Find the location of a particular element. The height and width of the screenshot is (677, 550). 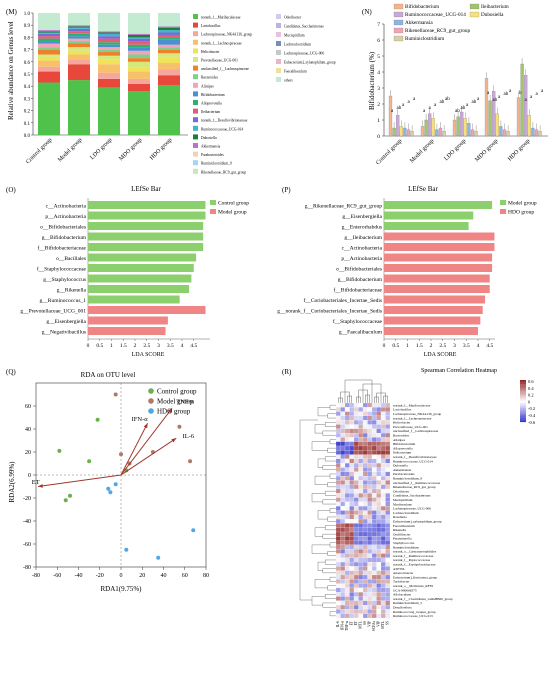

n-bar is located at coordinates (422, 131).